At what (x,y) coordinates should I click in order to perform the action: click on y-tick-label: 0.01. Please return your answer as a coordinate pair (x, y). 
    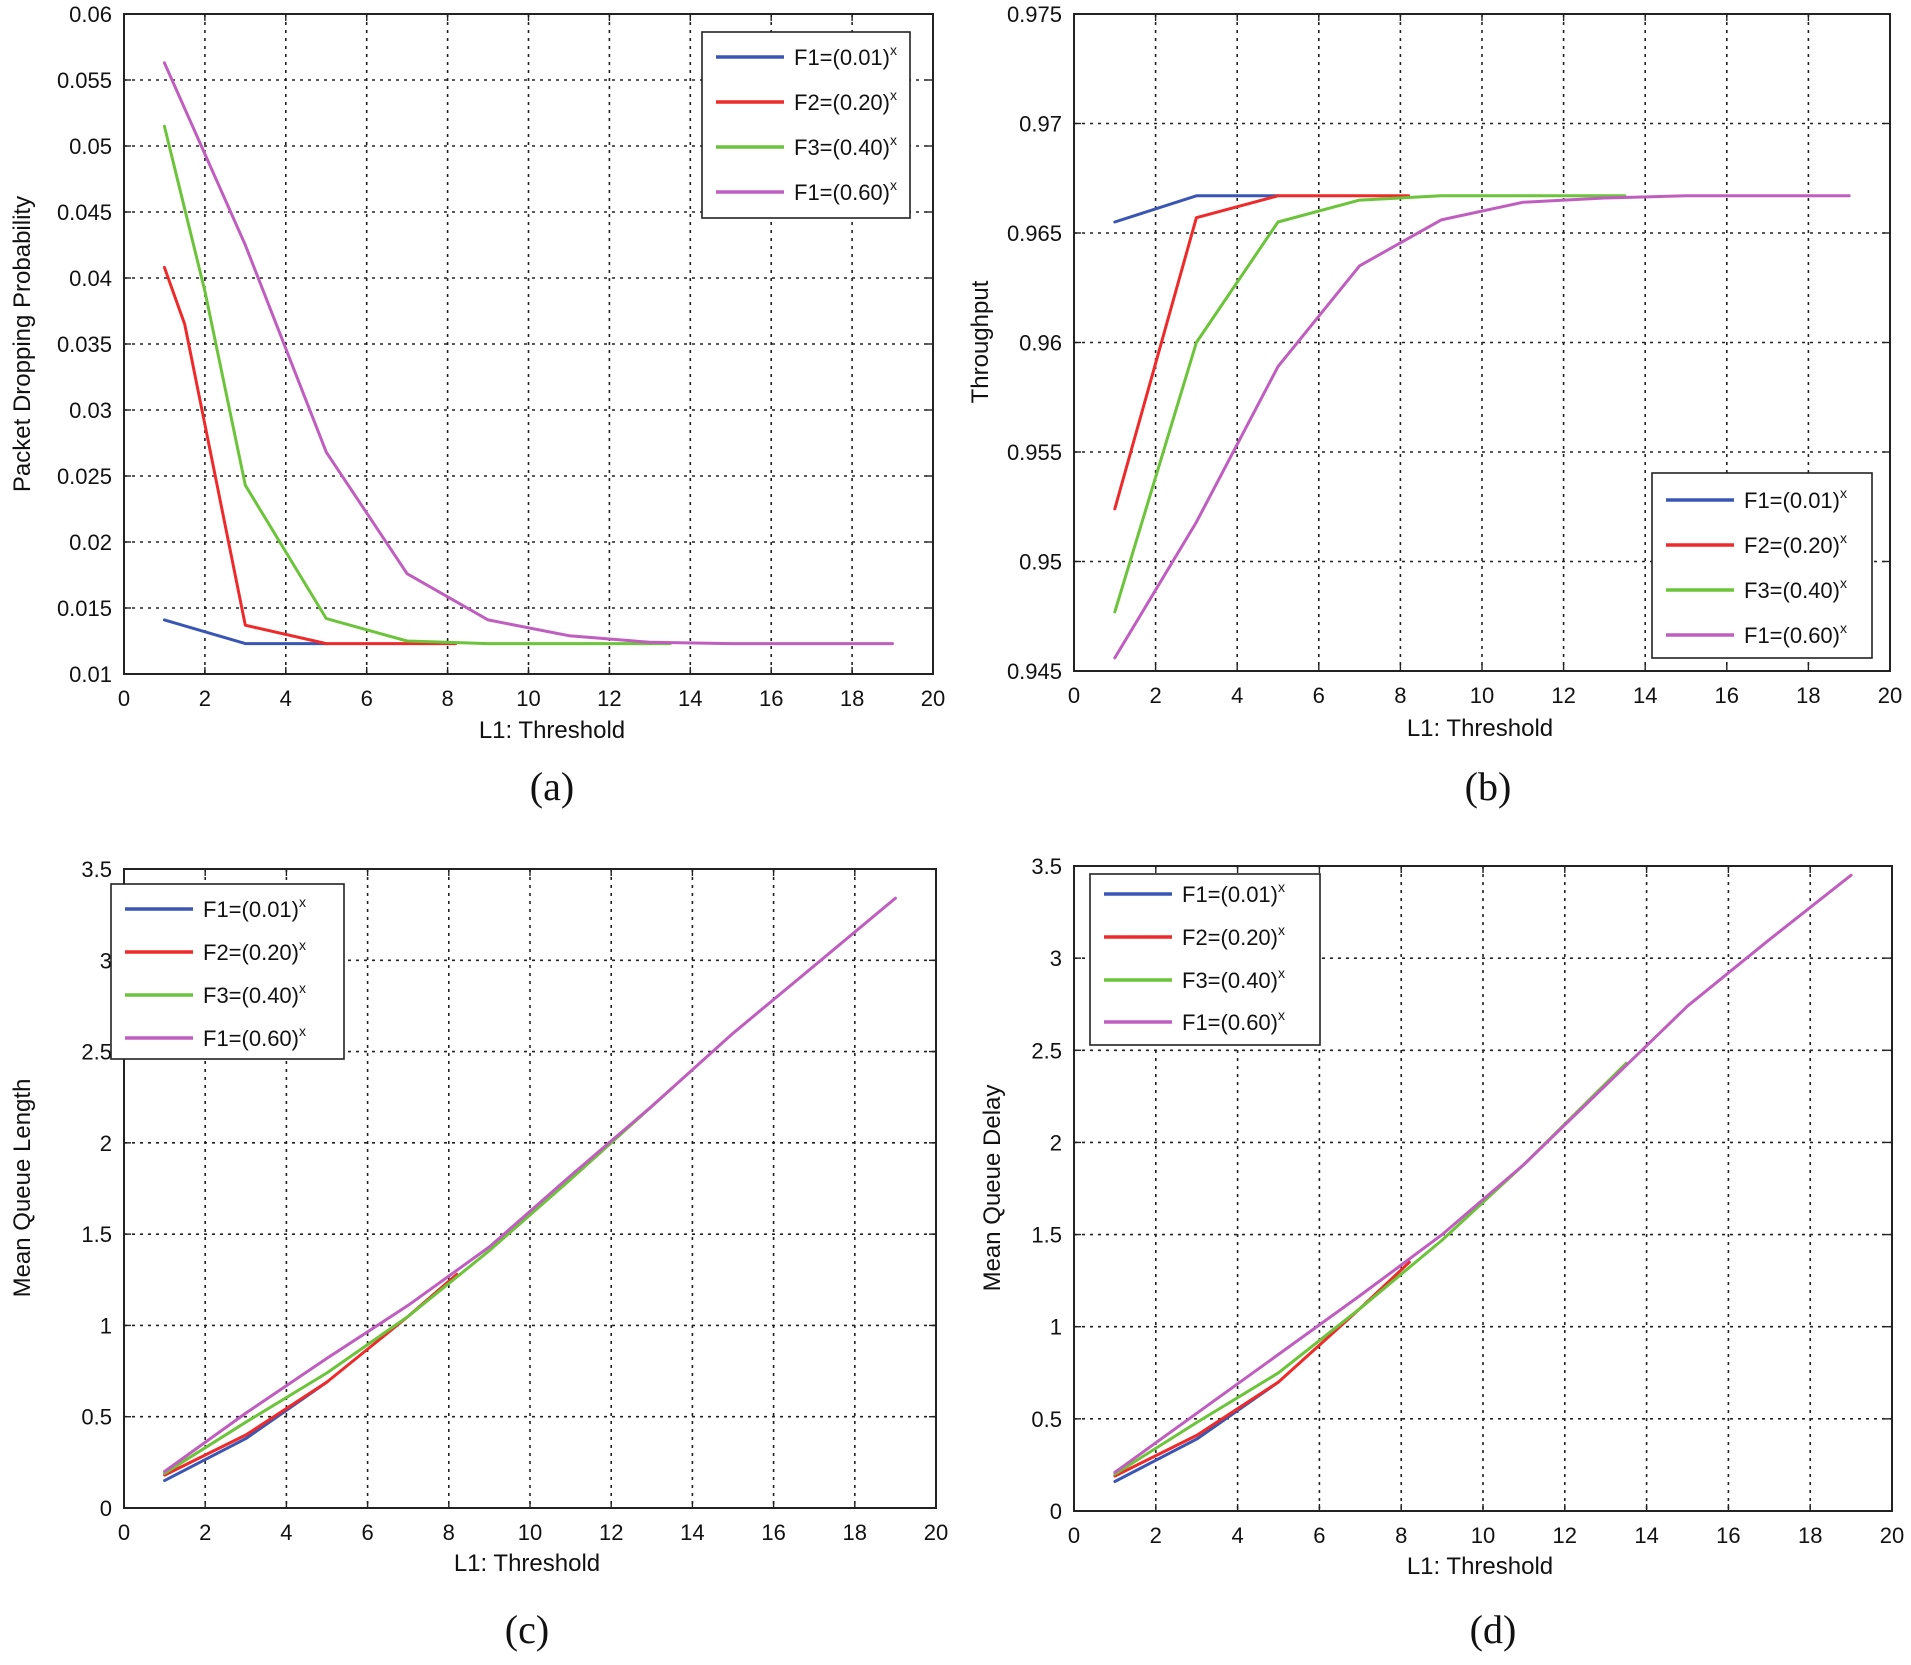
    Looking at the image, I should click on (90, 674).